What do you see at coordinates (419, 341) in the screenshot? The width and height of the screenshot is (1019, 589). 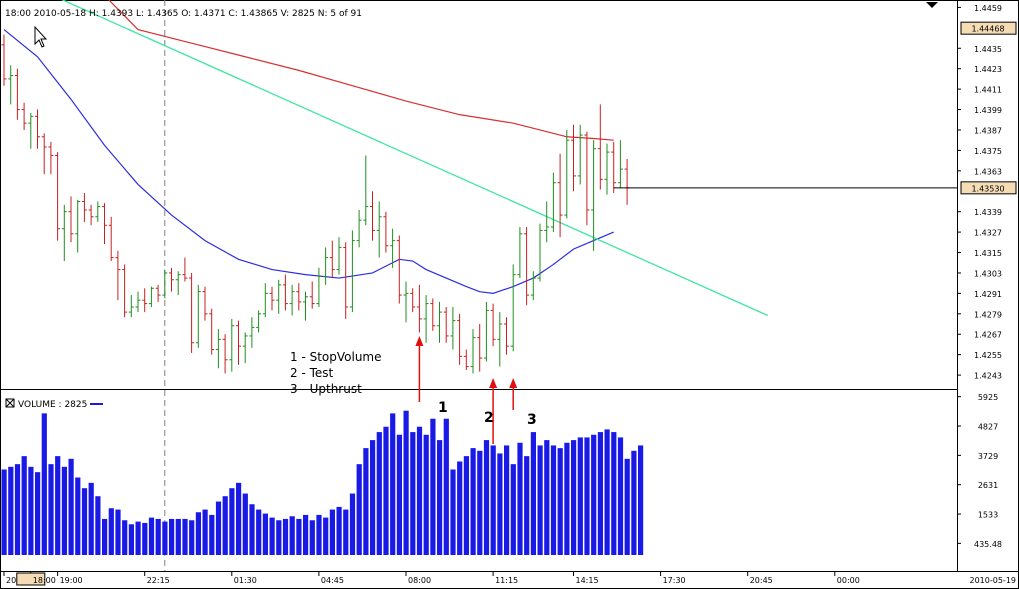 I see `annotation-arrow-head` at bounding box center [419, 341].